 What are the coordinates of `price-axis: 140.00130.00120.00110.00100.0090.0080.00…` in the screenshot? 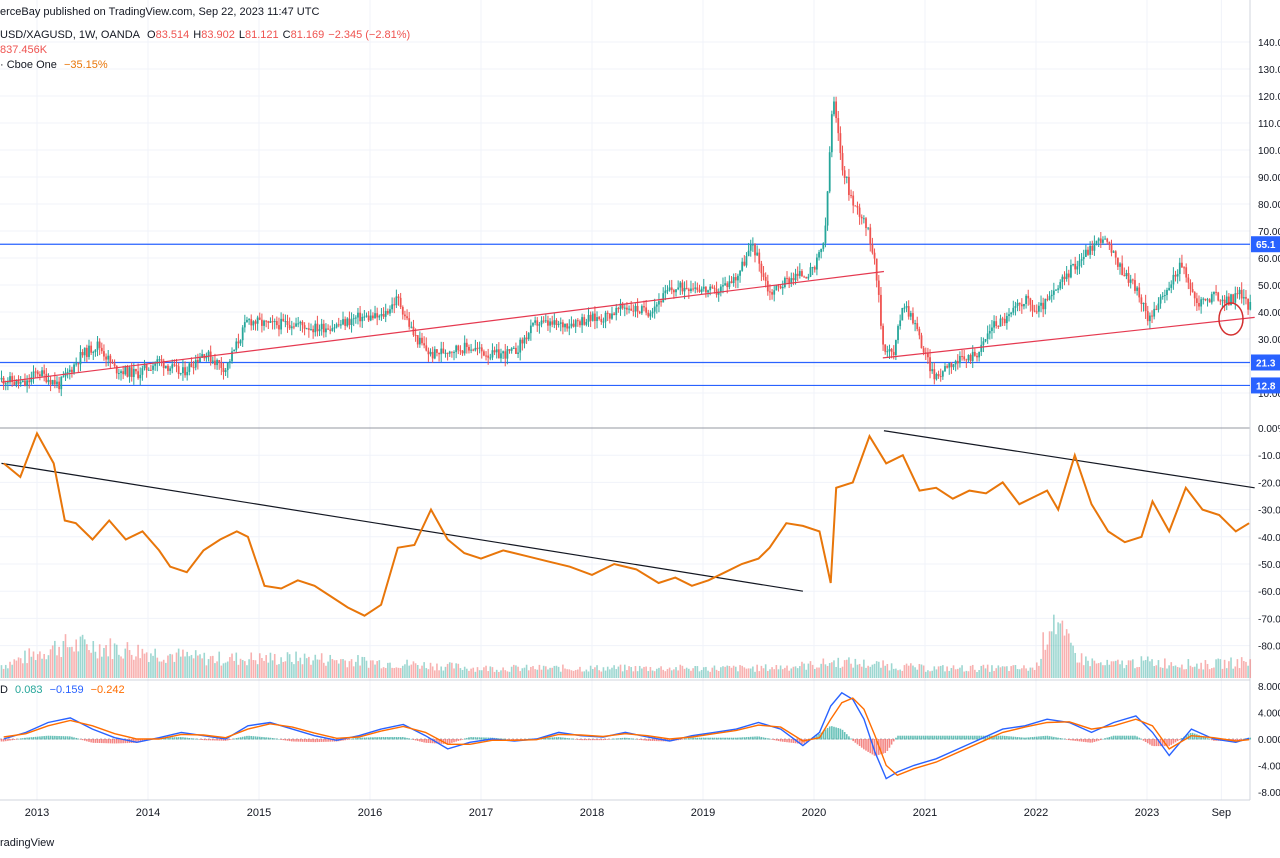 It's located at (1265, 418).